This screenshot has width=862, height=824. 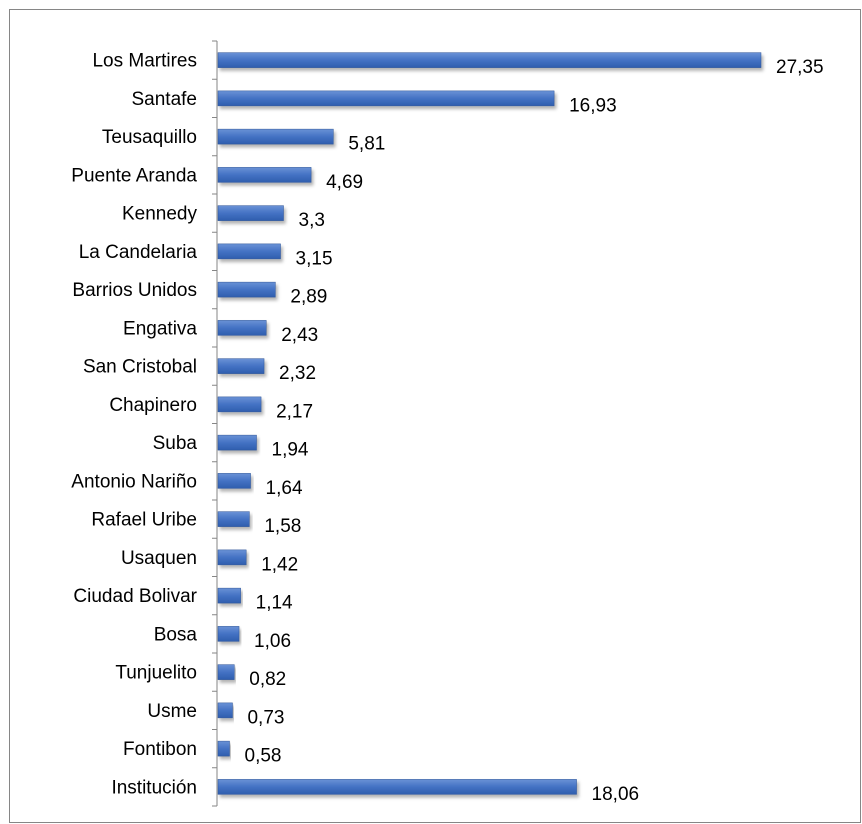 What do you see at coordinates (138, 252) in the screenshot?
I see `category-label: La Candelaria` at bounding box center [138, 252].